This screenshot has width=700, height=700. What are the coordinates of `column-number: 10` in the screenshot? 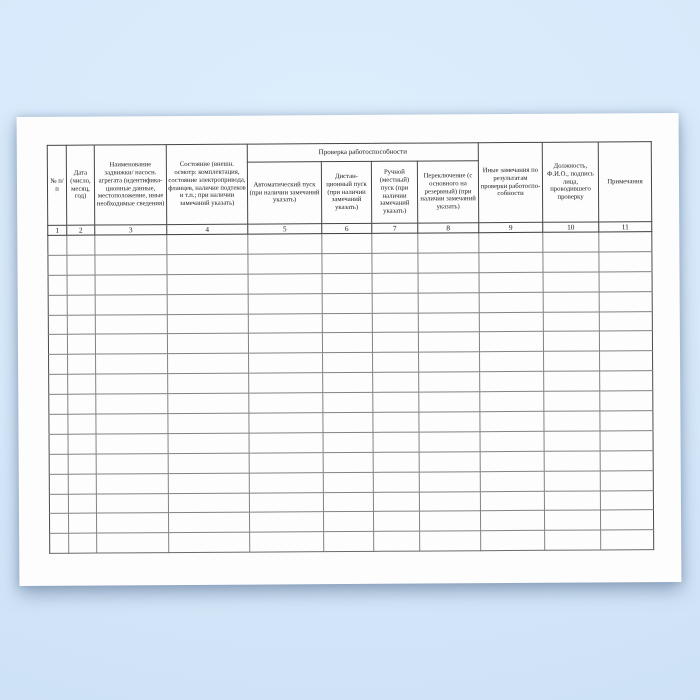 It's located at (570, 227).